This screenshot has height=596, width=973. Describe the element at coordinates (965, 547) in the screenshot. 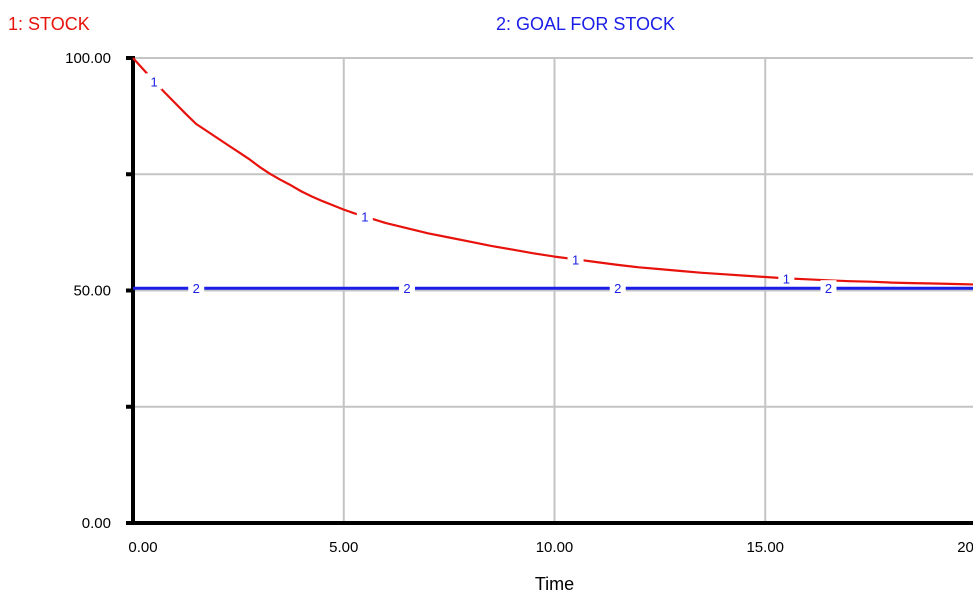

I see `x-tick-label: 20.00` at that location.